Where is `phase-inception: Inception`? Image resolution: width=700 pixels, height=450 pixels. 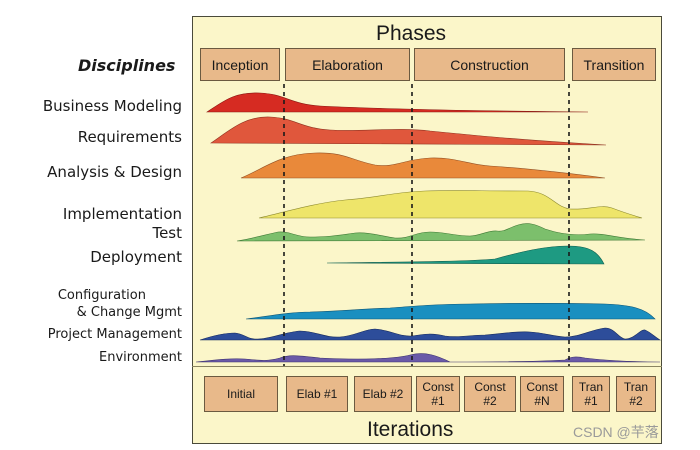
phase-inception: Inception is located at coordinates (240, 64).